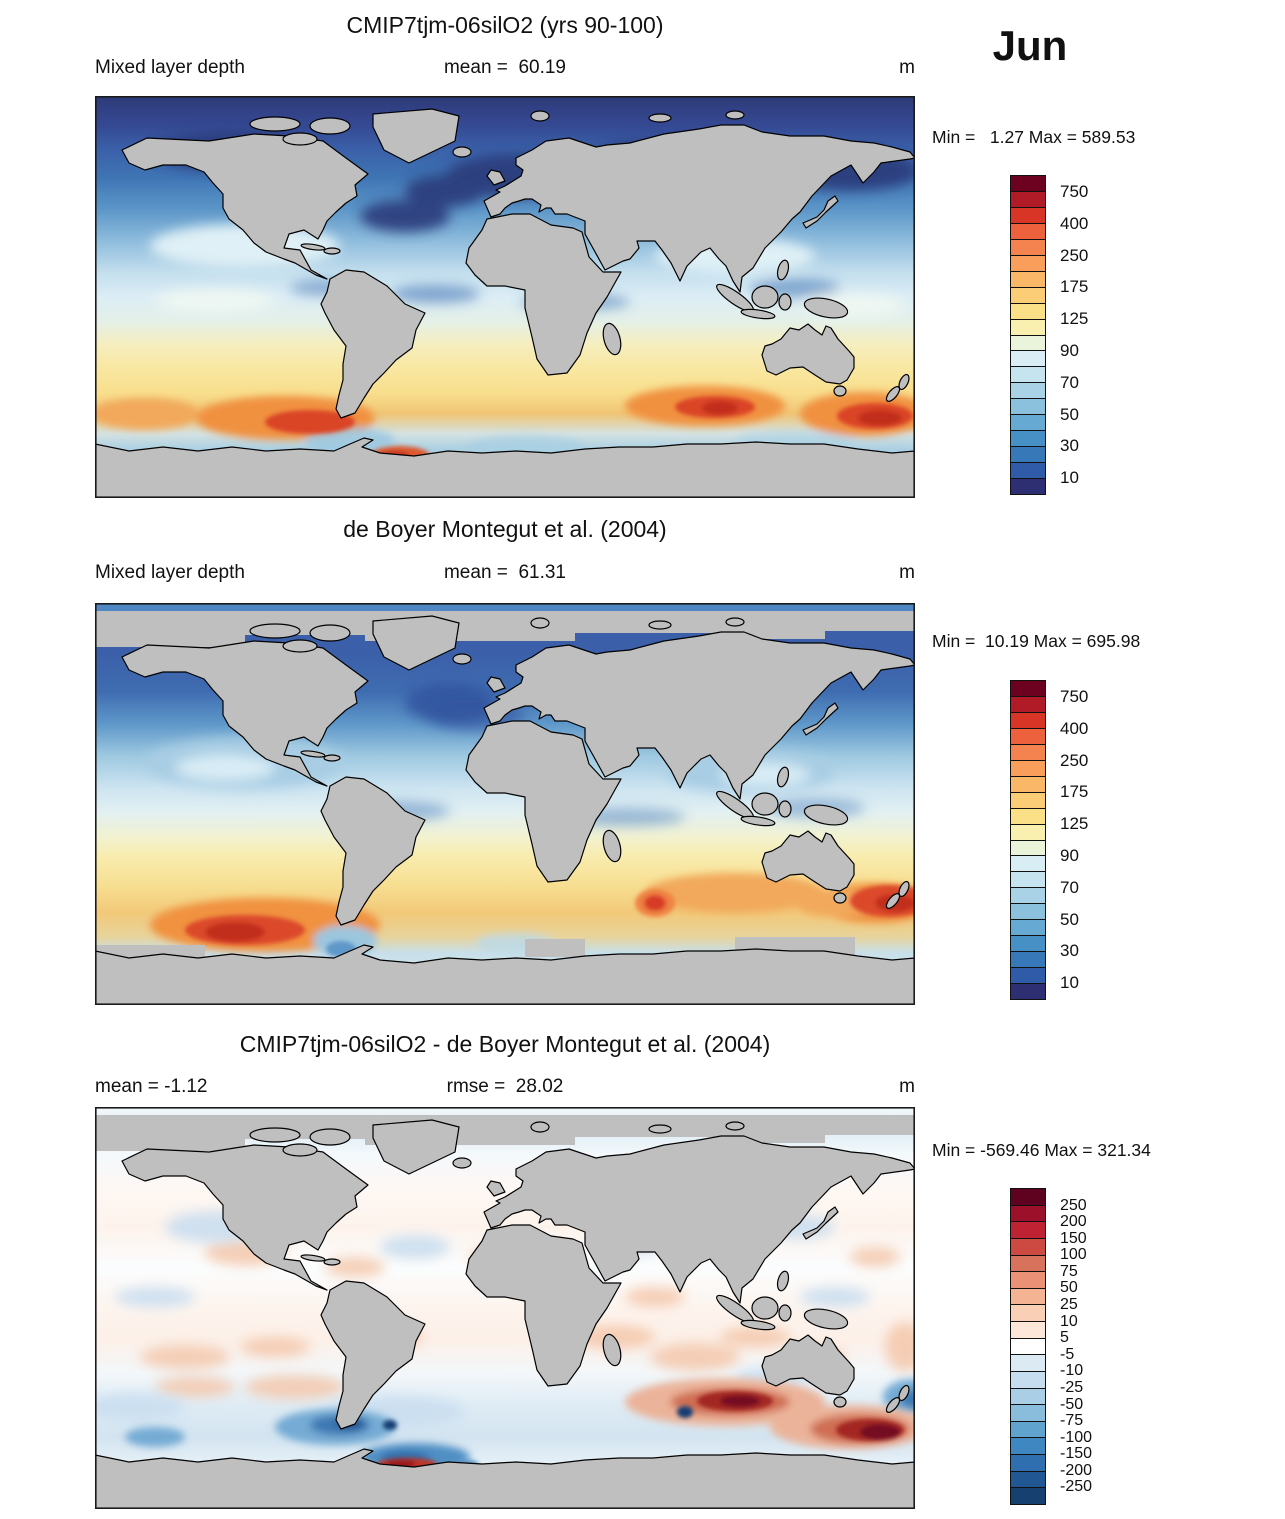 This screenshot has height=1519, width=1285. Describe the element at coordinates (505, 25) in the screenshot. I see `panel1-title: CMIP7tjm-06silO2 (yrs 90-100)` at that location.